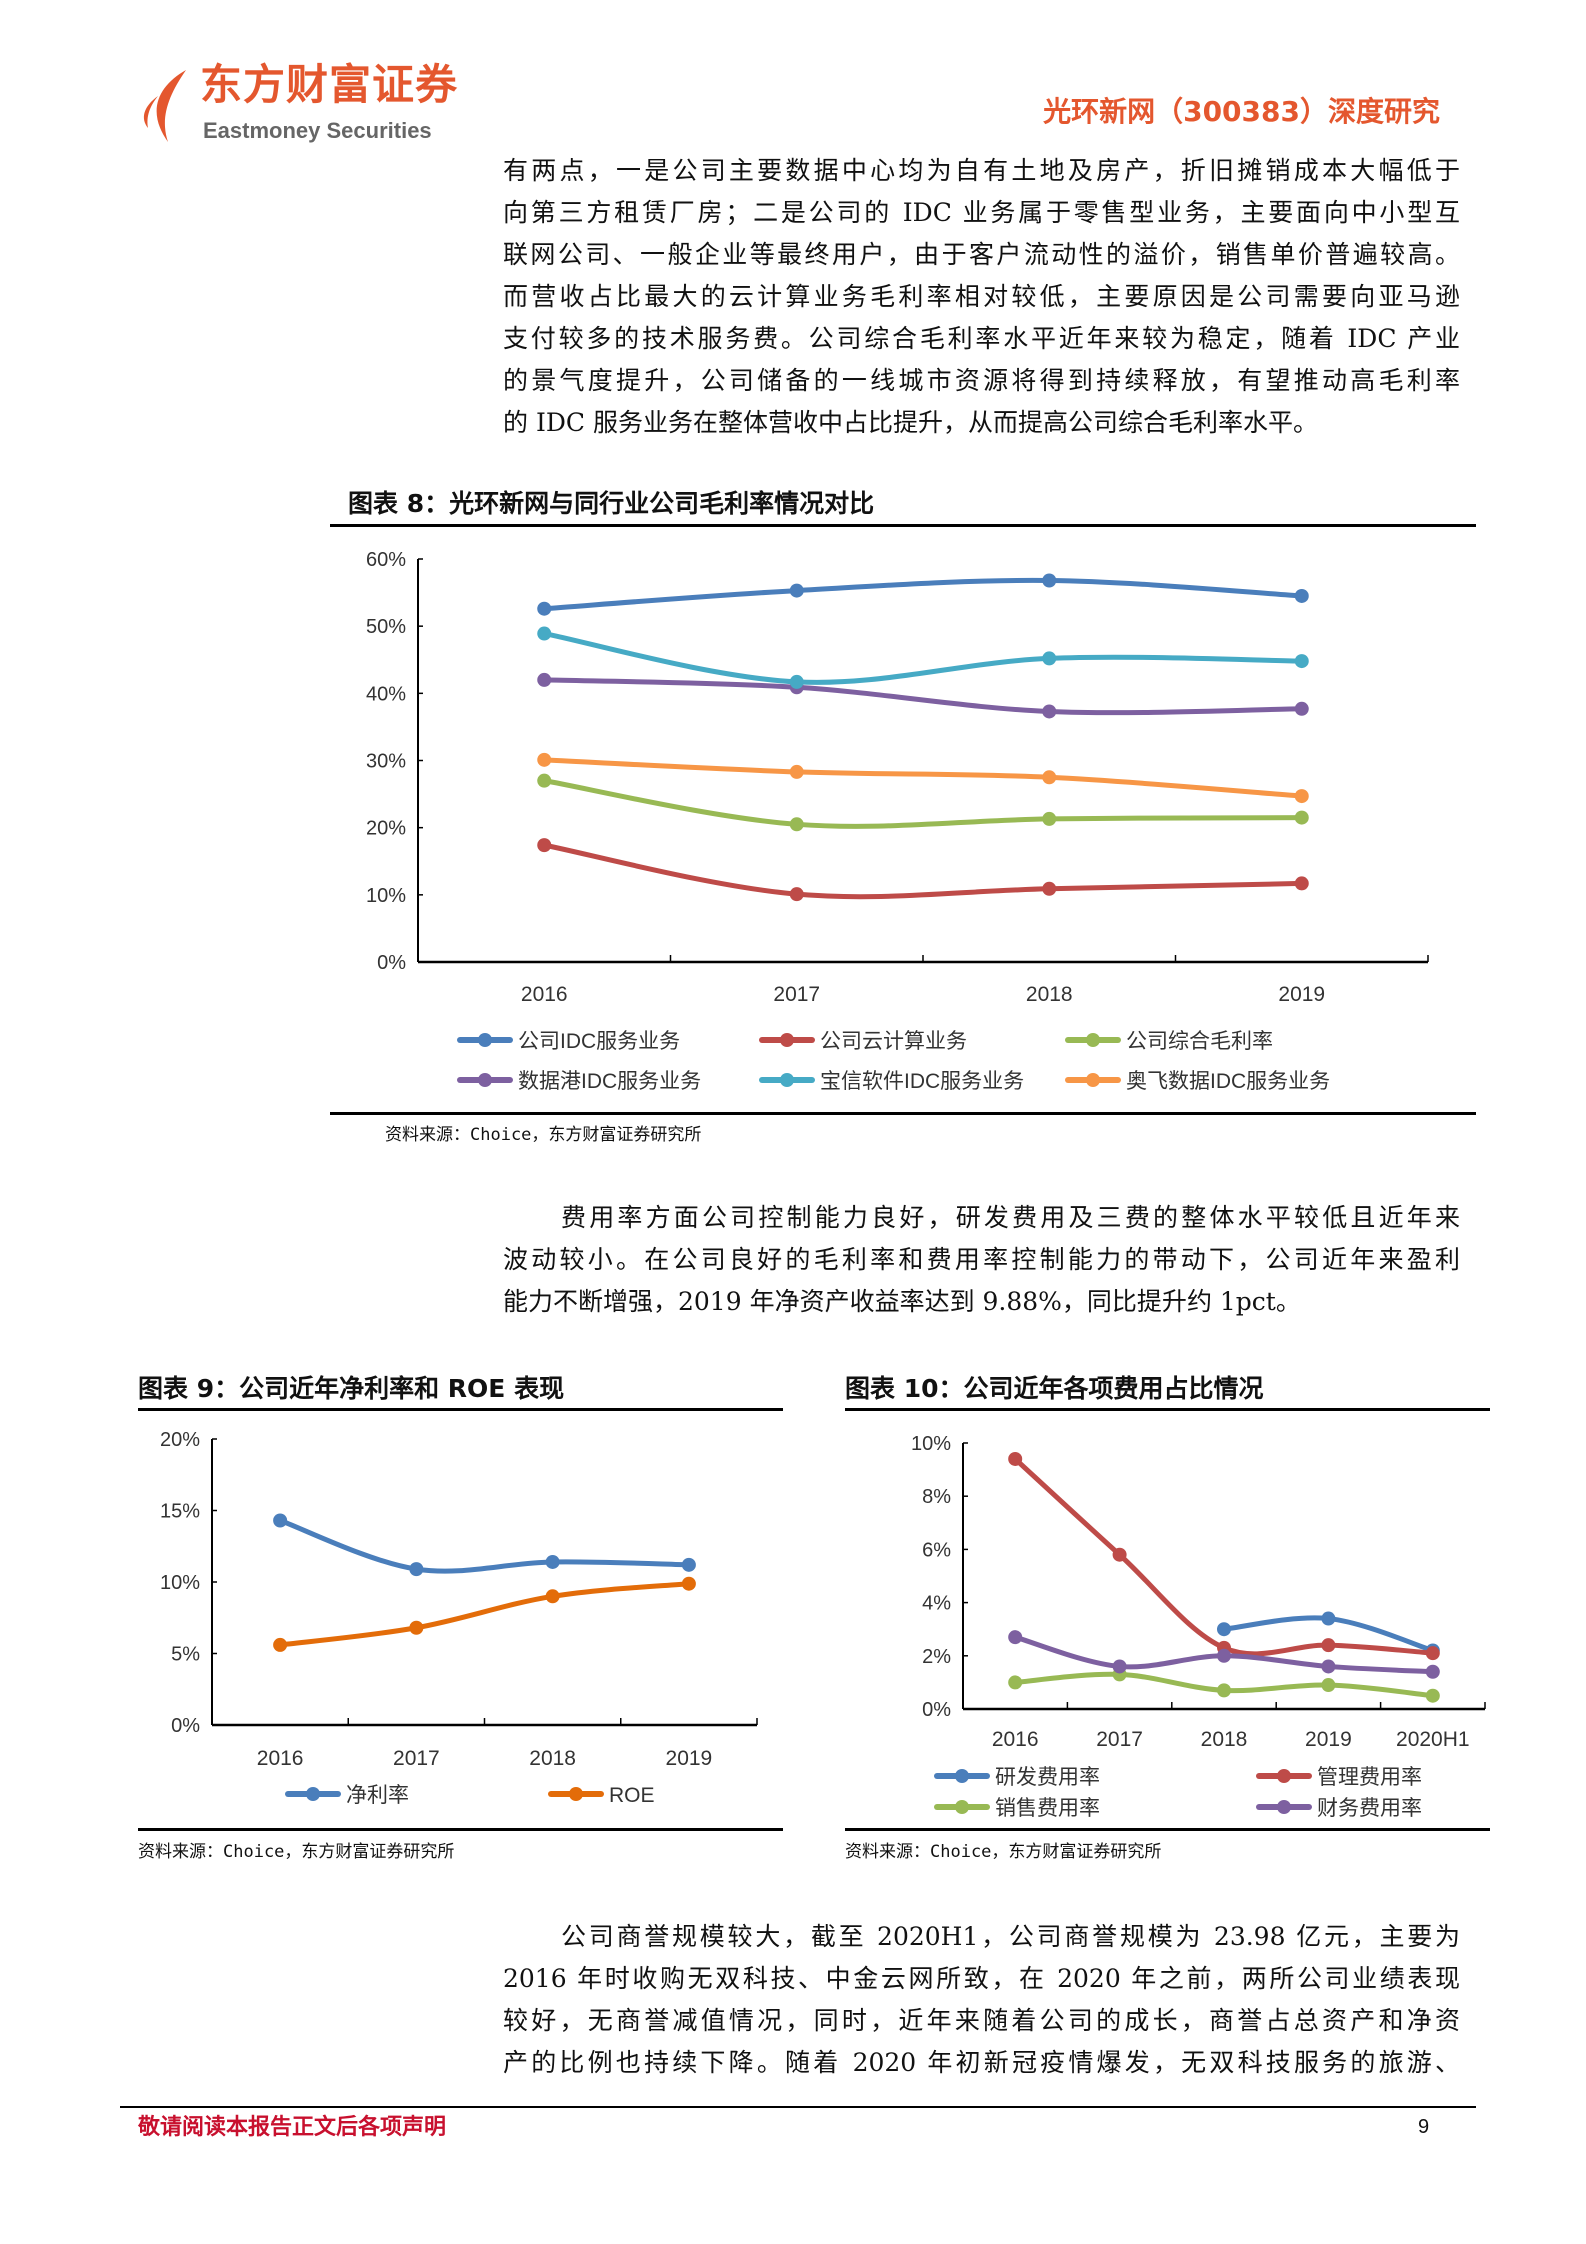  What do you see at coordinates (632, 1795) in the screenshot?
I see `legend-label: ROE` at bounding box center [632, 1795].